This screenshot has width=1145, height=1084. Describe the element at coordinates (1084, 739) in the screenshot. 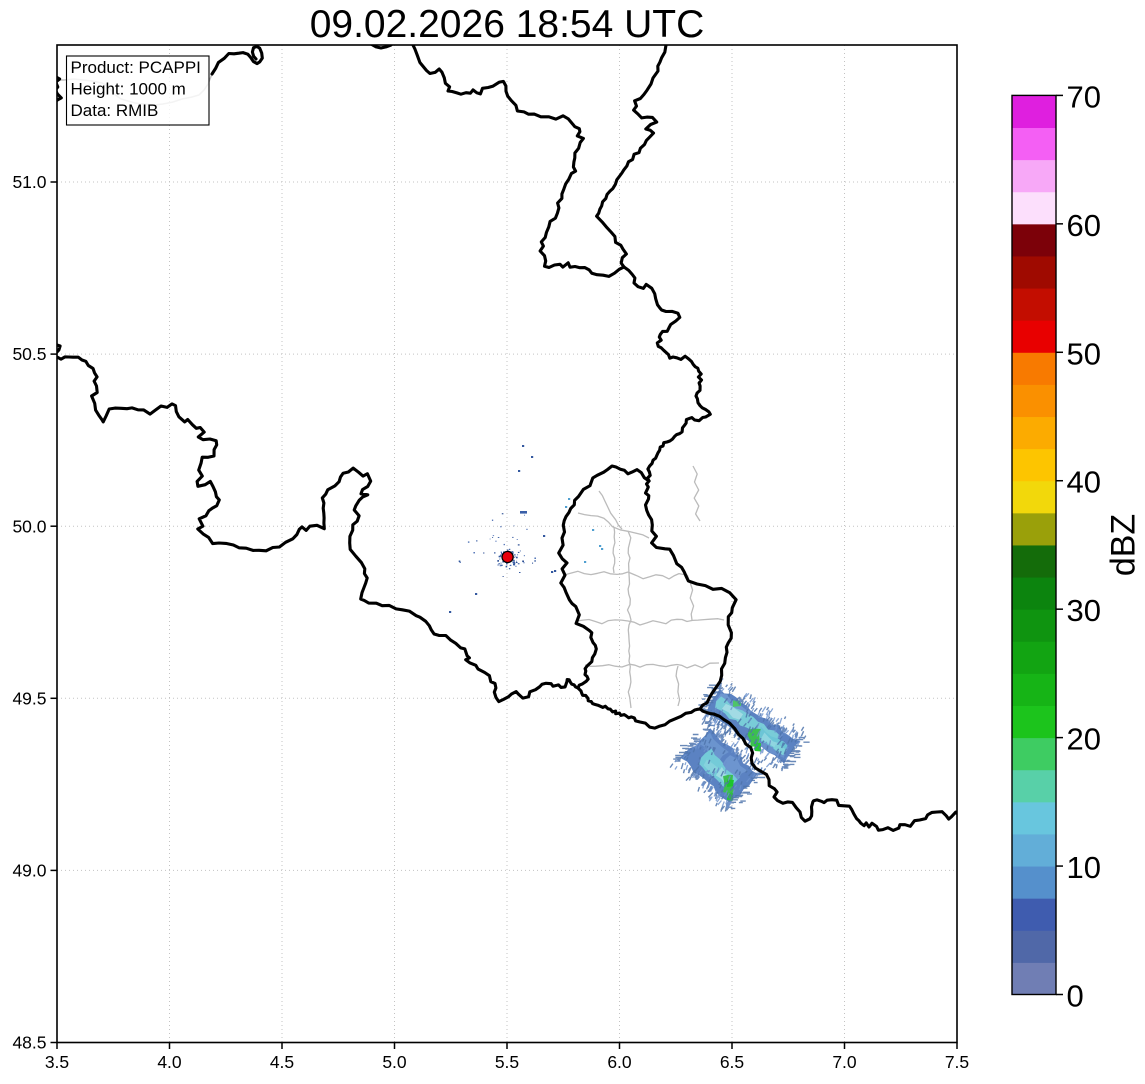

I see `svg-text: 20` at that location.